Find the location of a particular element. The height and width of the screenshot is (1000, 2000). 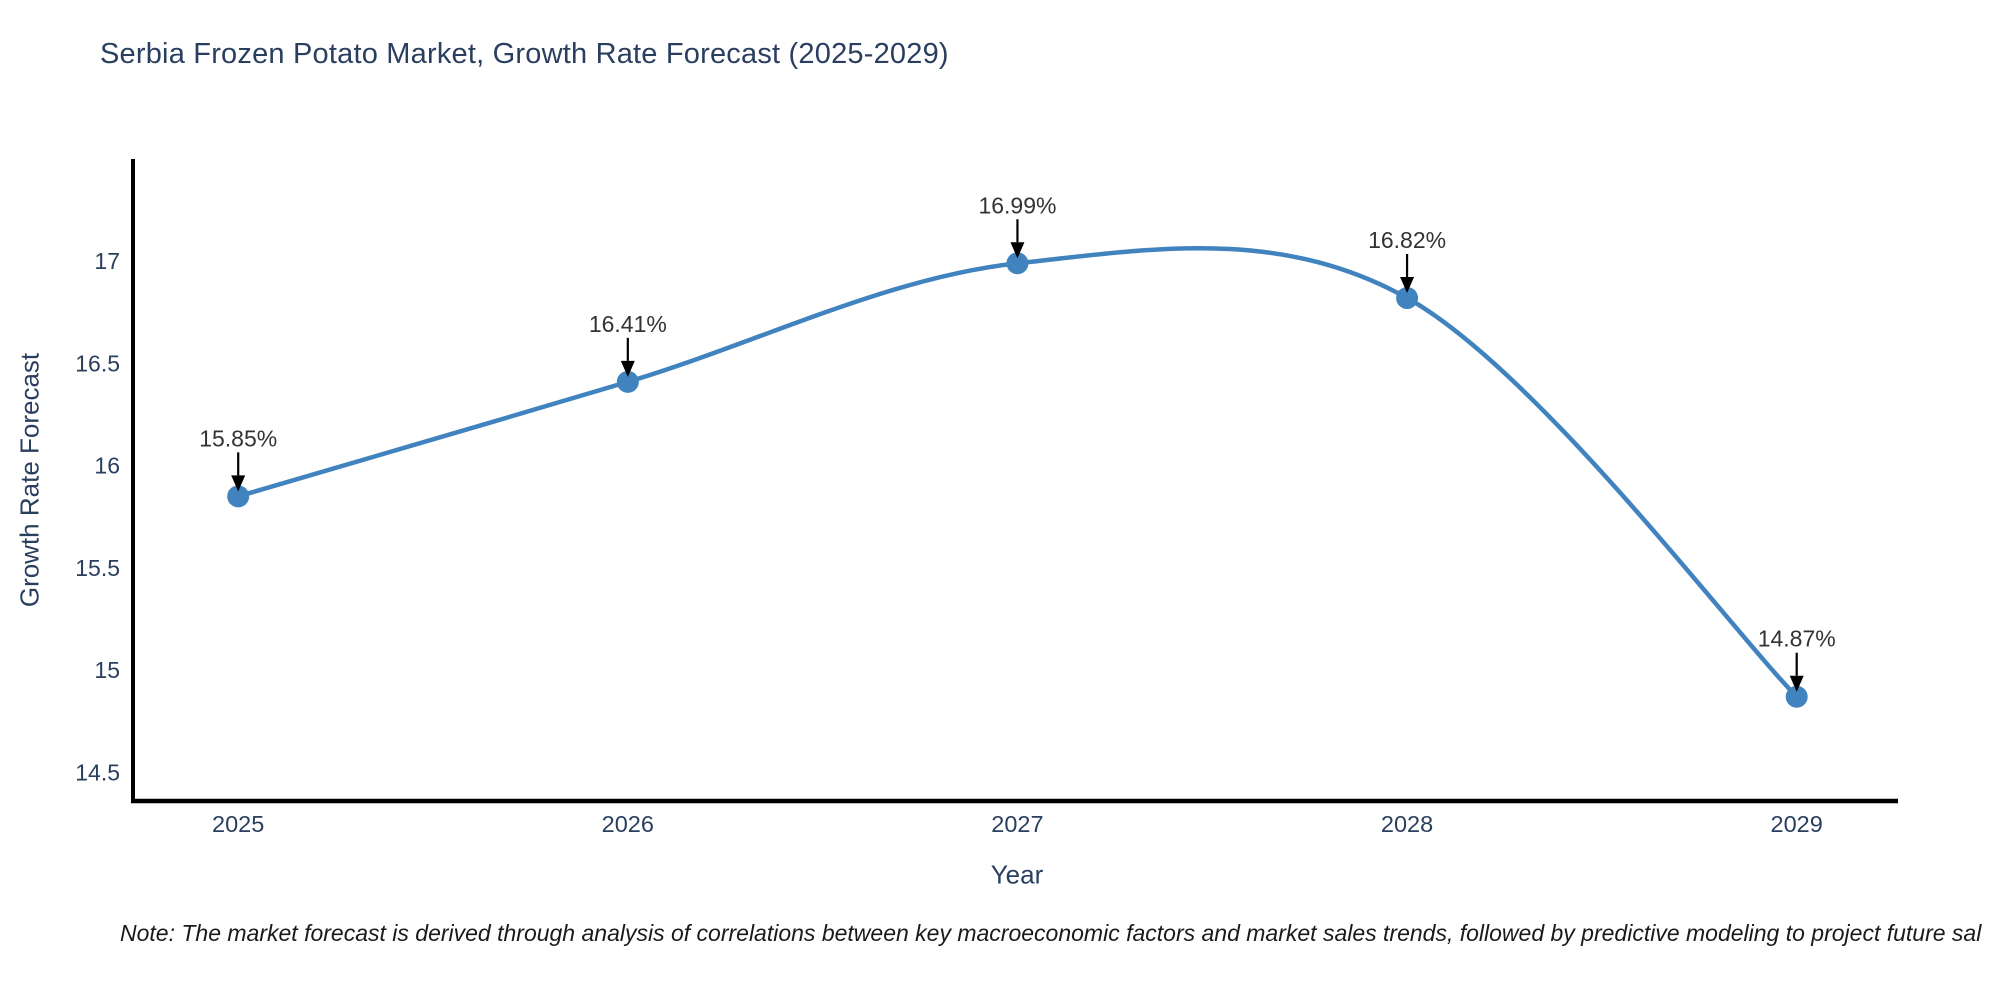

y-tick-label: 16 is located at coordinates (107, 466).